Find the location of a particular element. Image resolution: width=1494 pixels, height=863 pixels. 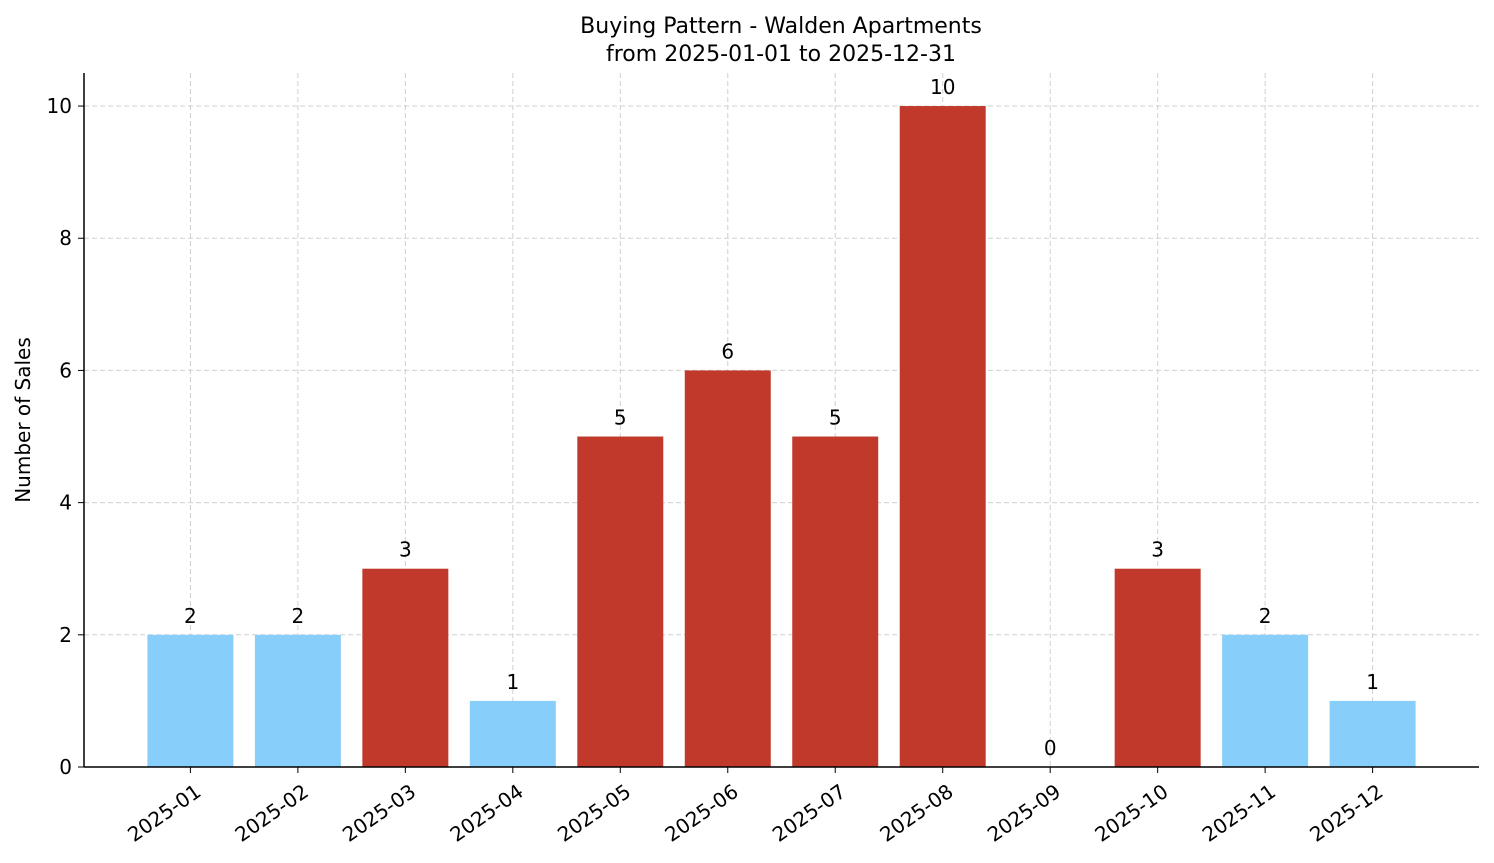

x-tick-label: 2025-05 is located at coordinates (594, 813).